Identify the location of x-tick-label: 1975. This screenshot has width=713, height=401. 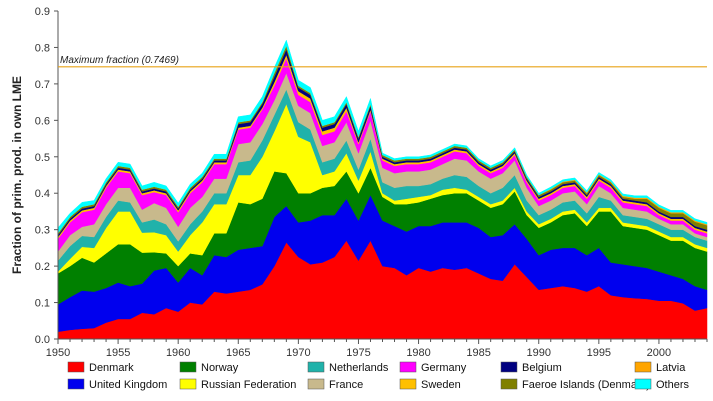
(358, 353).